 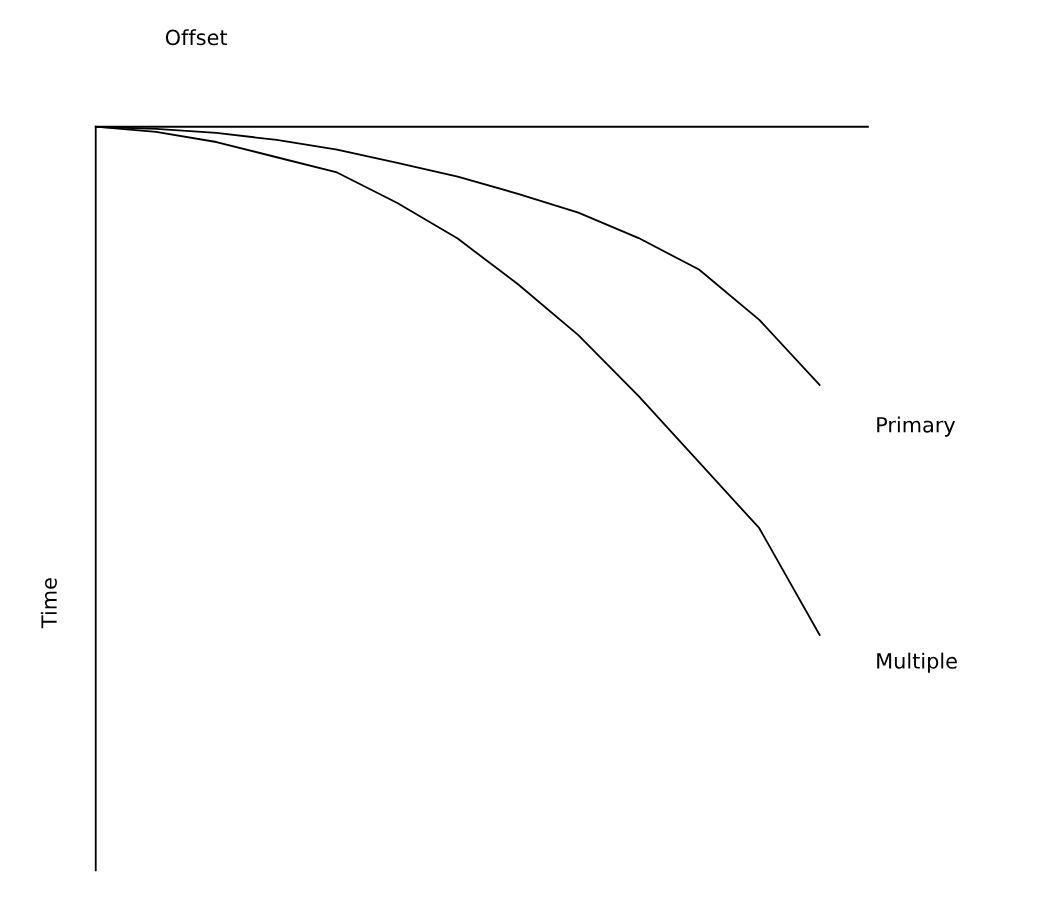 I want to click on text: Multiple, so click(x=917, y=662).